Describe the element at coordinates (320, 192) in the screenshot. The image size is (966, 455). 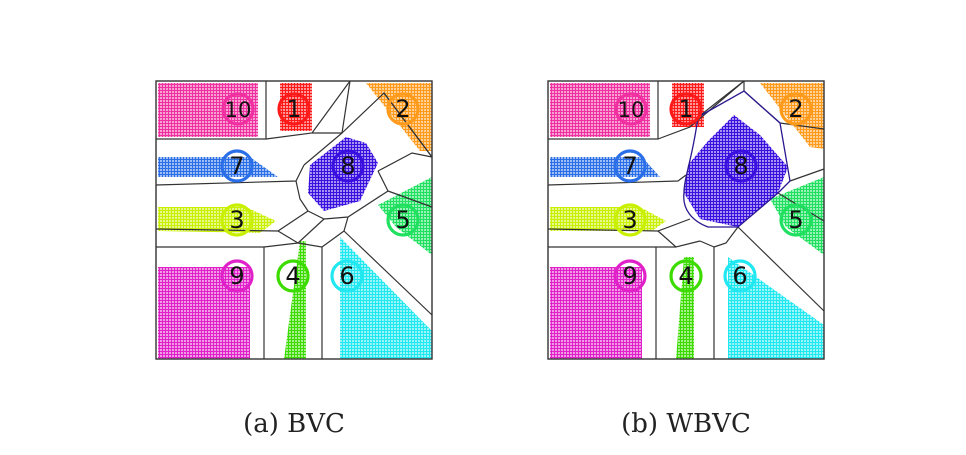
I see `robot-markers-a: 1 2 3 4 5 6 7 8 9 10` at that location.